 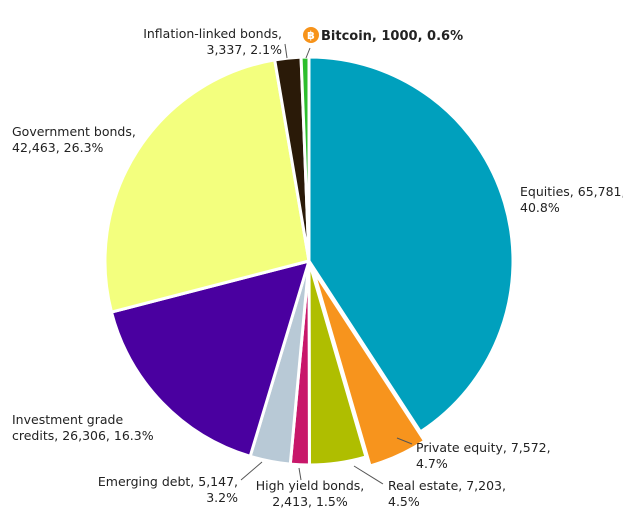 I want to click on slice-label-line: 4.5%, so click(x=404, y=501).